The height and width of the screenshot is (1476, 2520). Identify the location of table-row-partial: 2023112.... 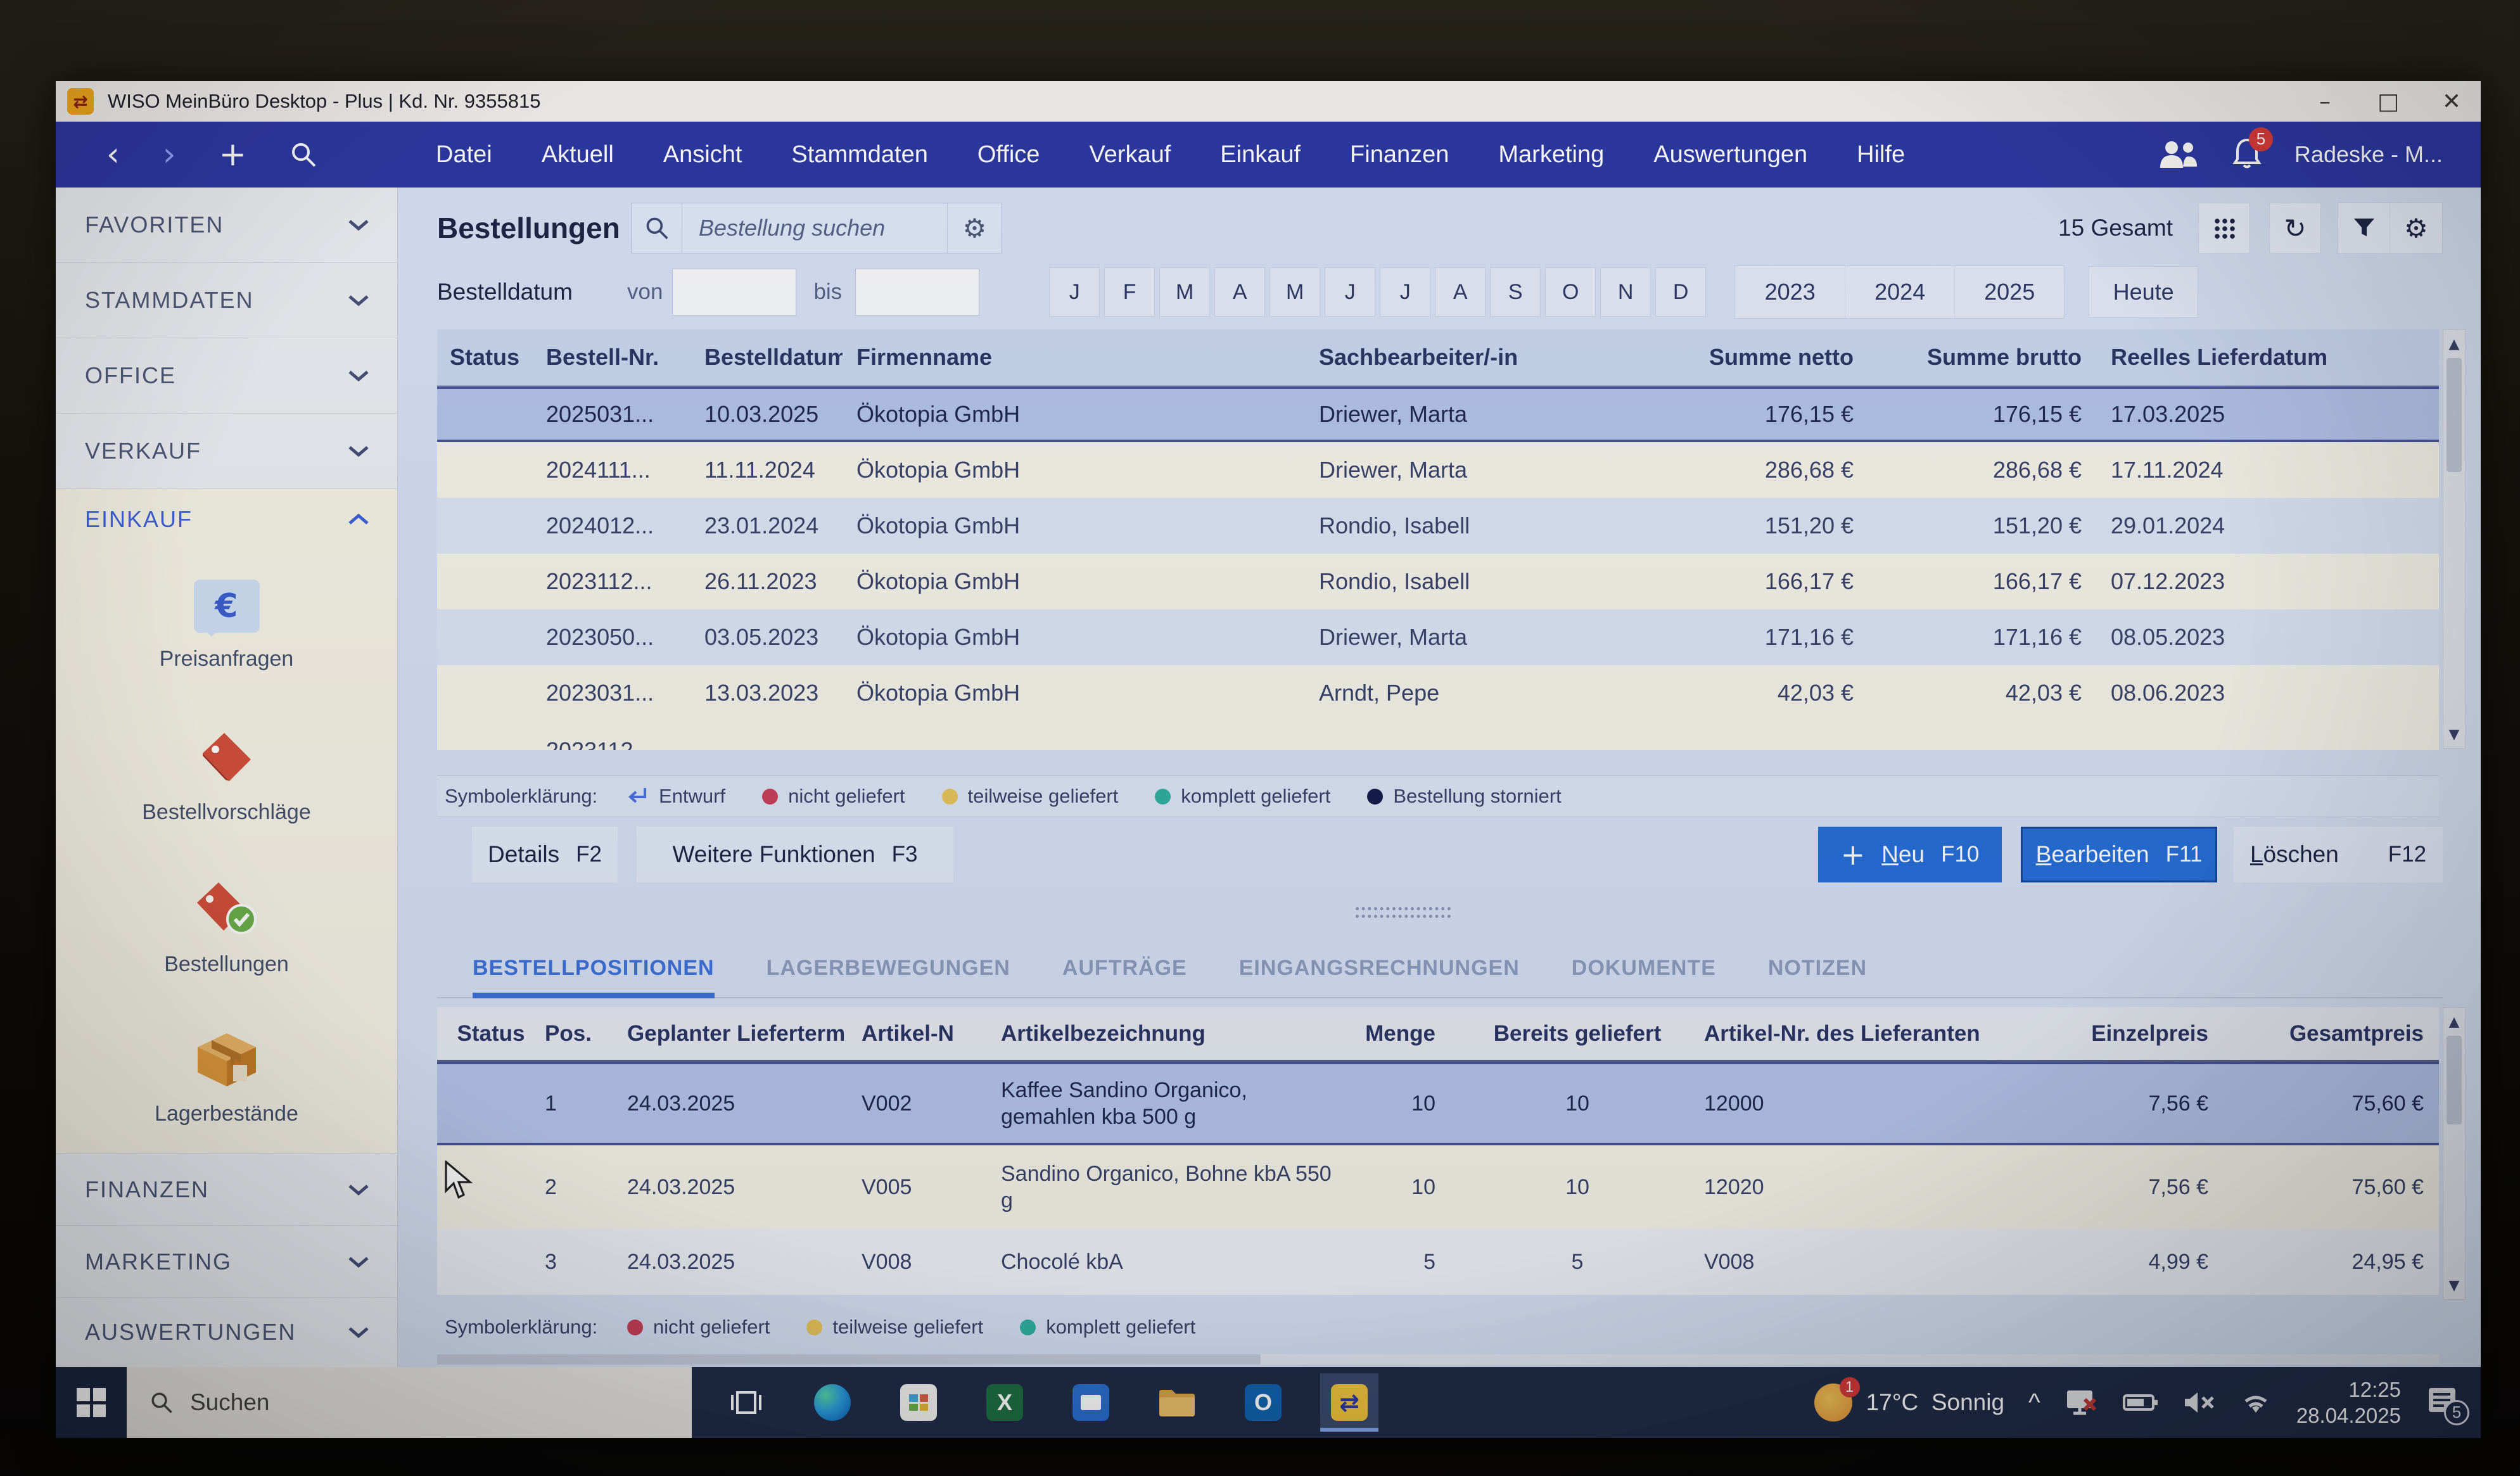
(1438, 736).